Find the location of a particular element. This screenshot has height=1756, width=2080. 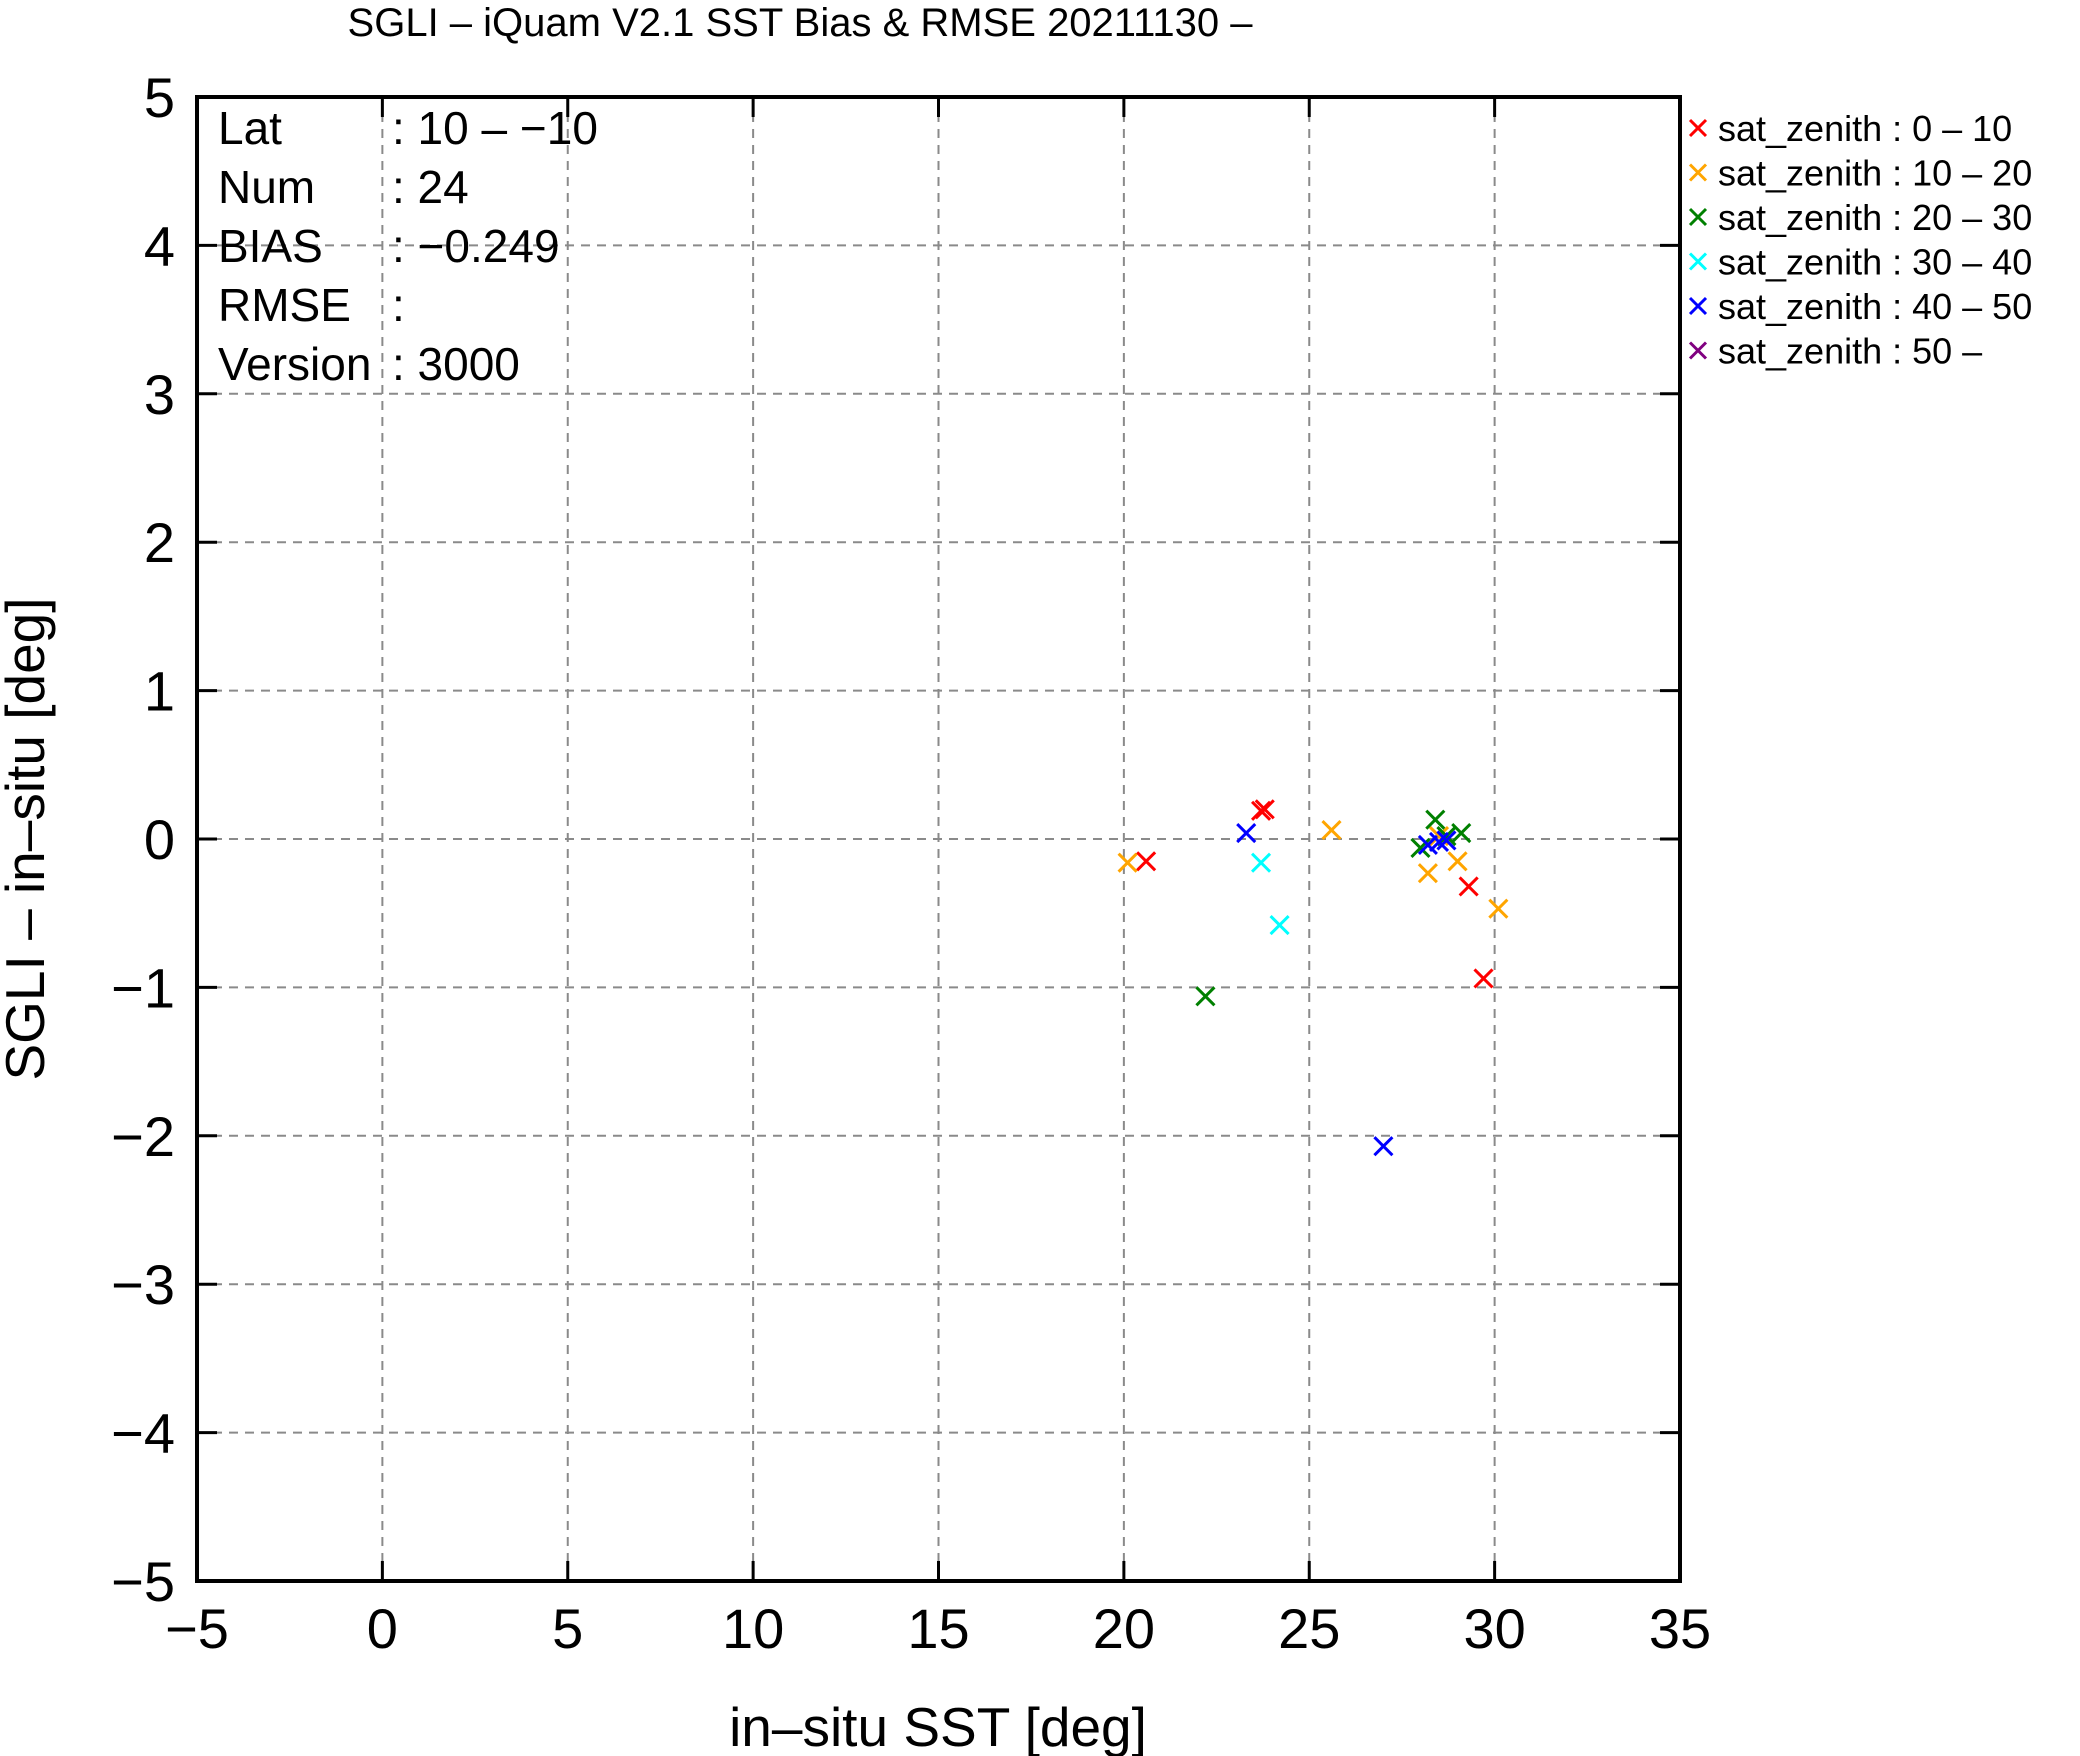

legend-entry: sat_zenith : 50 – is located at coordinates (1835, 351).